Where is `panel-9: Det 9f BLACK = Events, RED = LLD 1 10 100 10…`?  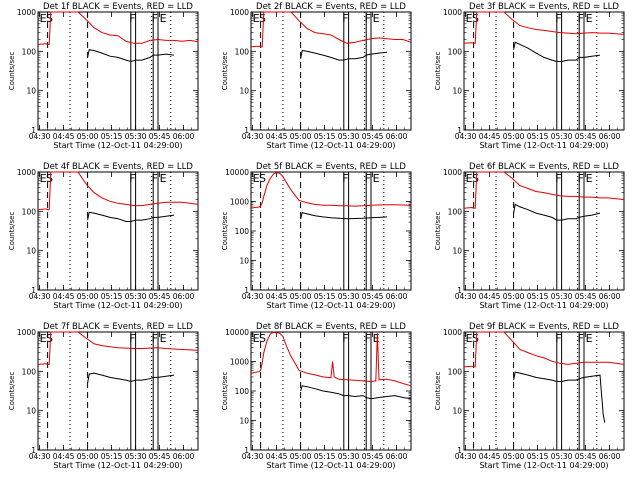 panel-9: Det 9f BLACK = Events, RED = LLD 1 10 100 10… is located at coordinates (529, 396).